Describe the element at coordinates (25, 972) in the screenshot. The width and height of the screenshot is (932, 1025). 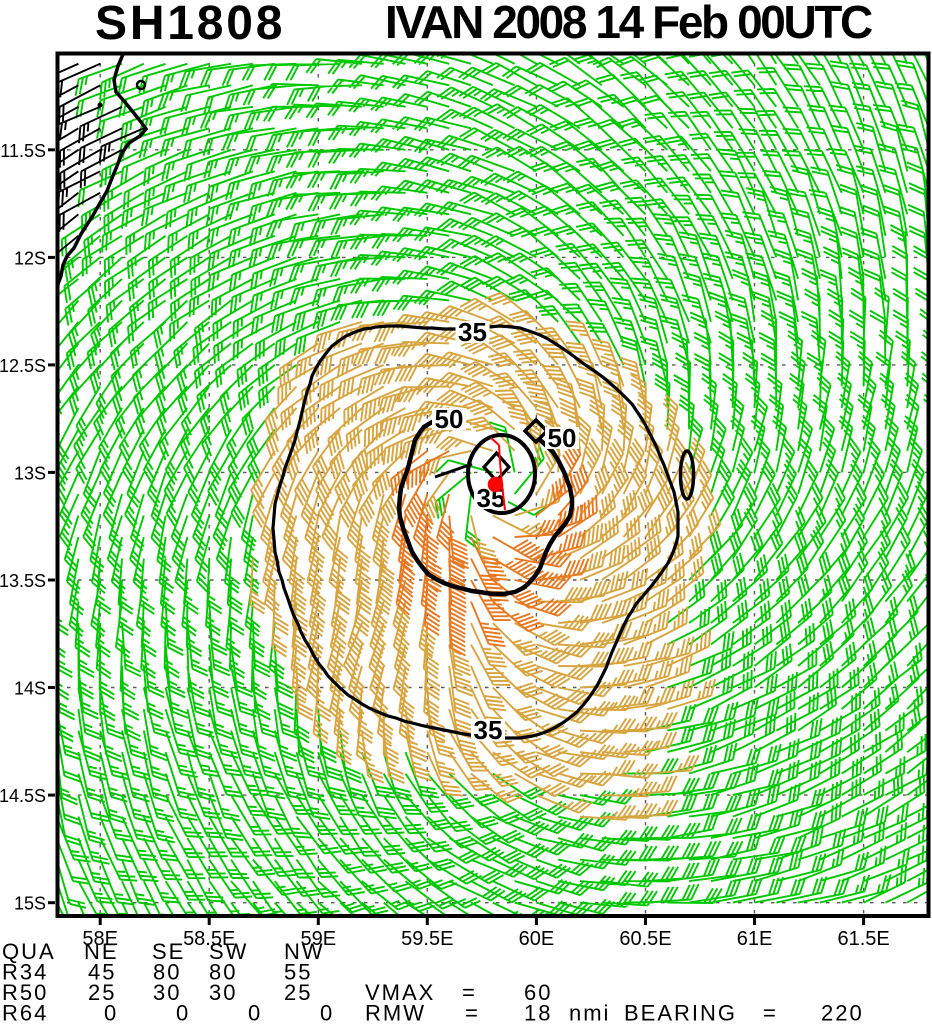
I see `svg-text: R34` at that location.